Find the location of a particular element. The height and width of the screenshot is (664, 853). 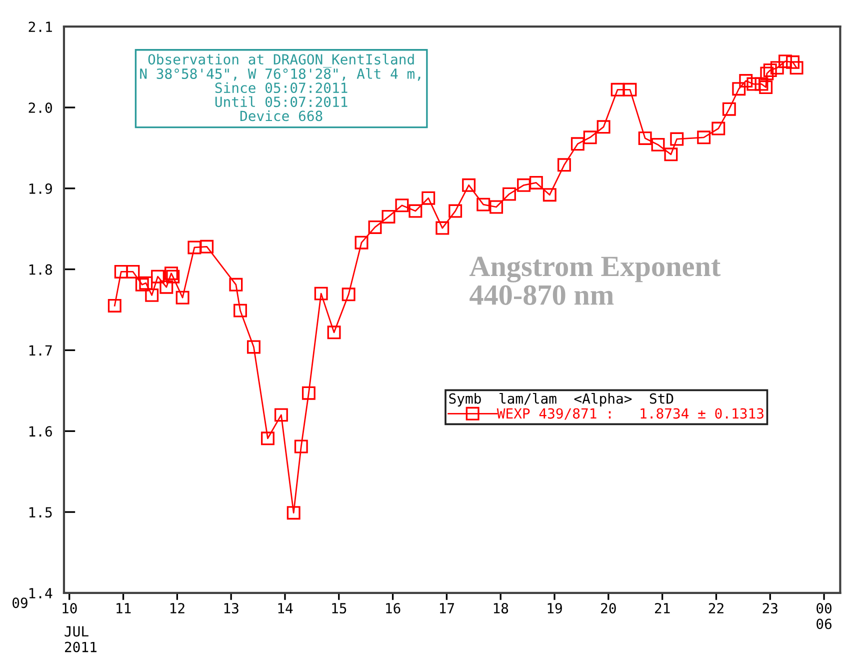

y-tick-label: 1.6 is located at coordinates (40, 431).